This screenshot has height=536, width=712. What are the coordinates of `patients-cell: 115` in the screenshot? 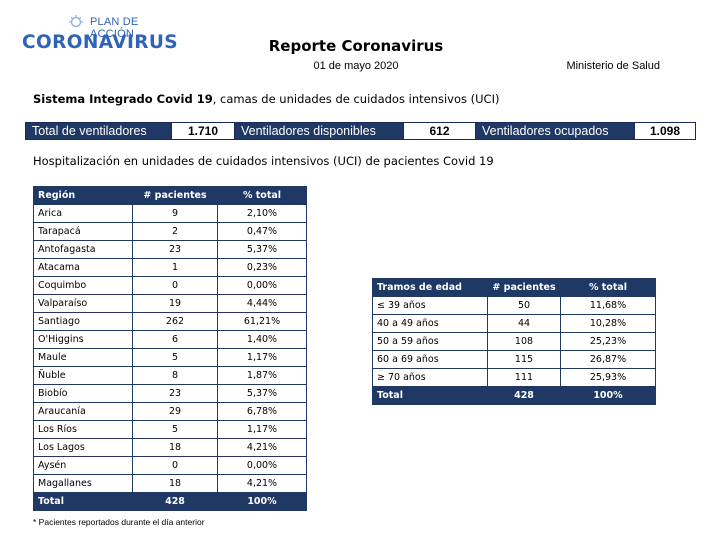 It's located at (524, 359).